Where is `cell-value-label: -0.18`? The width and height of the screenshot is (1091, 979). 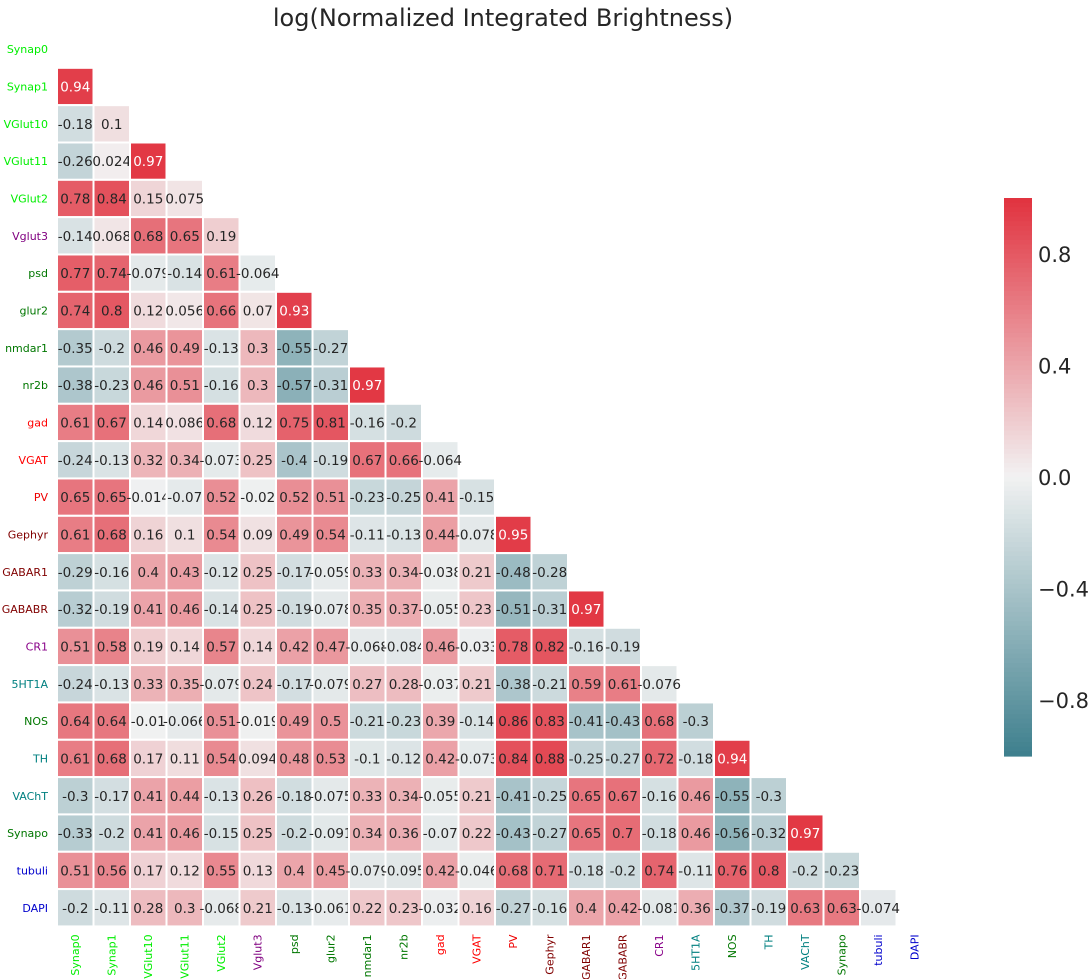
cell-value-label: -0.18 is located at coordinates (586, 871).